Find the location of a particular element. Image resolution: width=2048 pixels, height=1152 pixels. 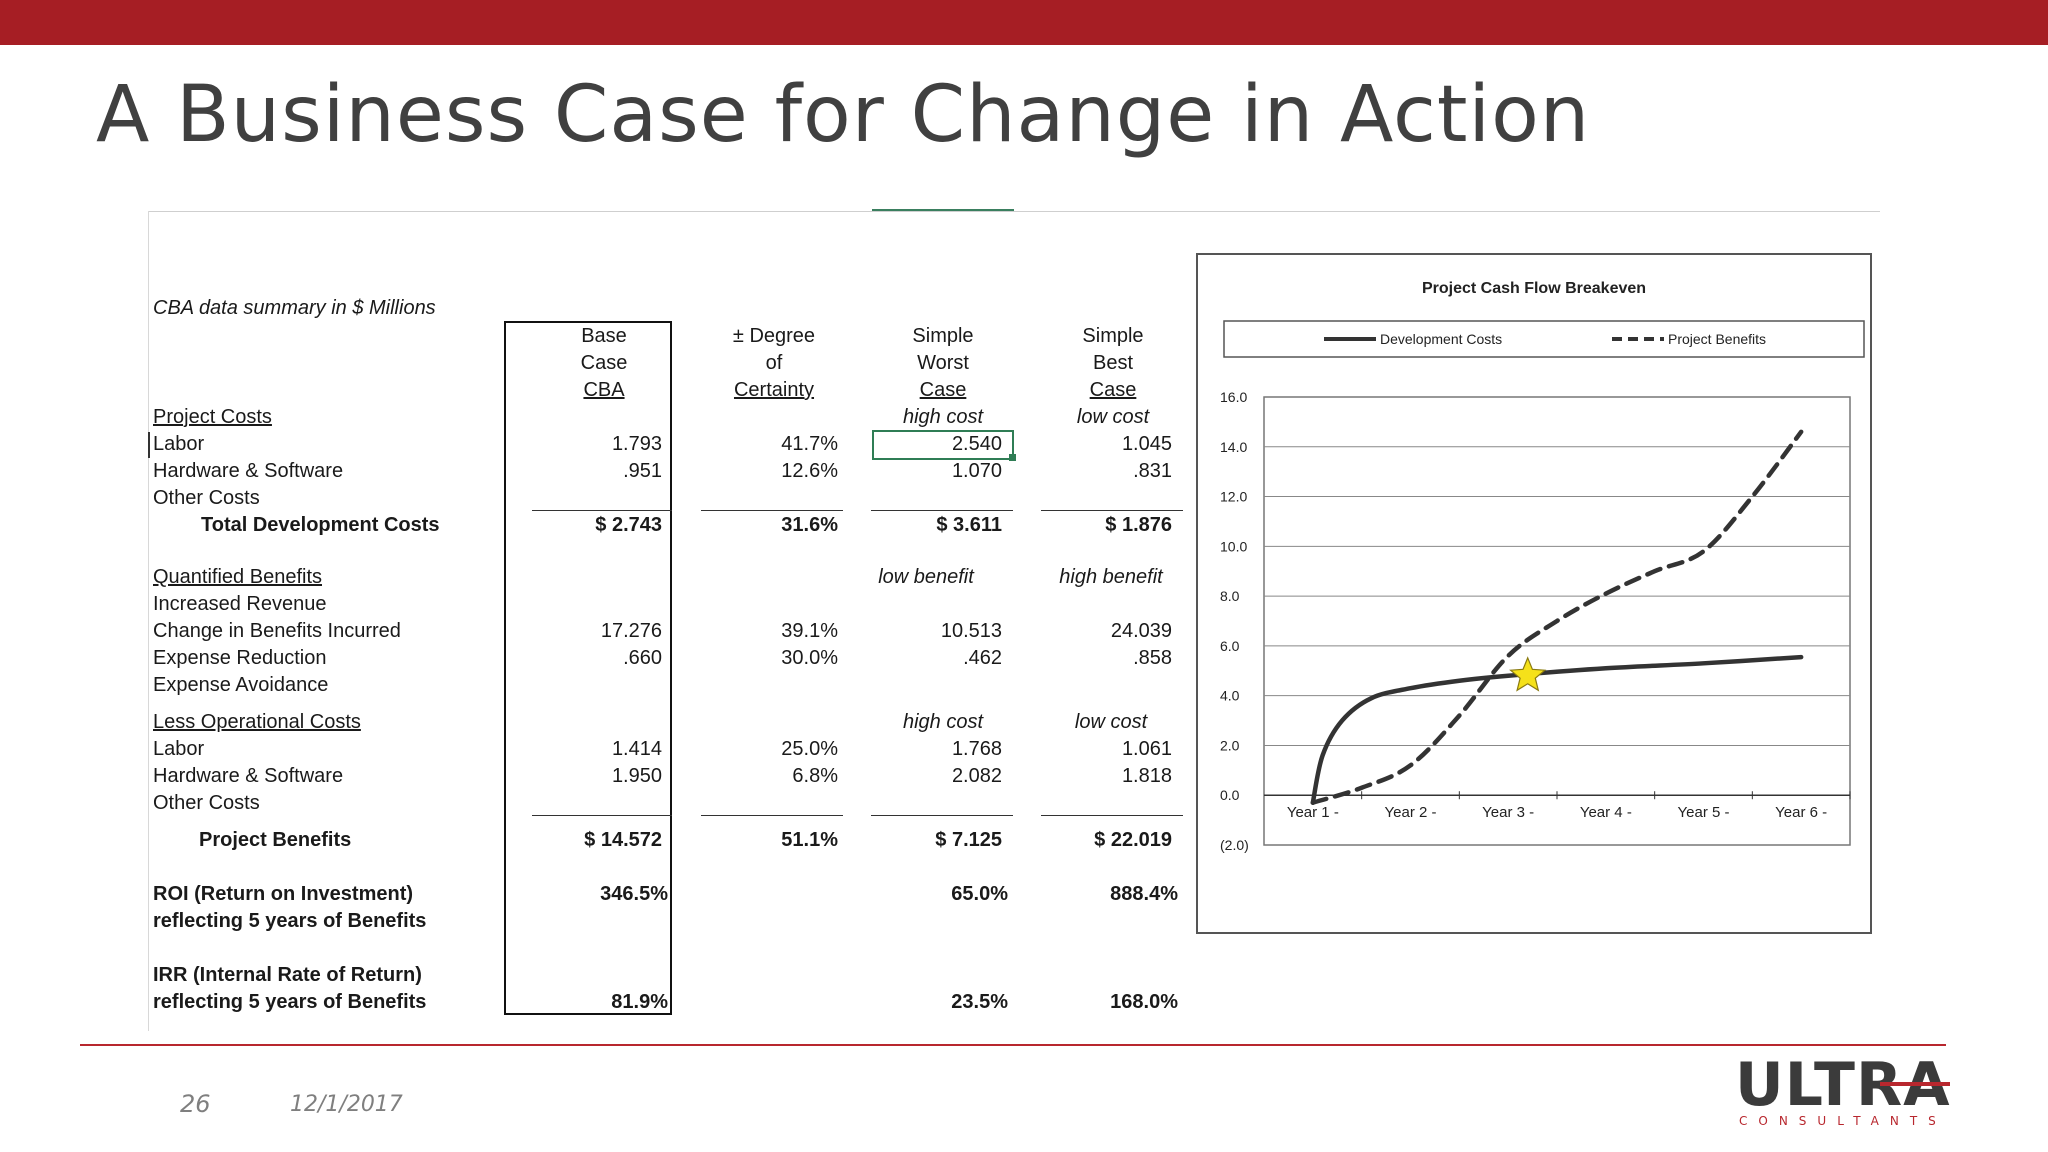

y-tick-label: 0.0 is located at coordinates (1230, 795).